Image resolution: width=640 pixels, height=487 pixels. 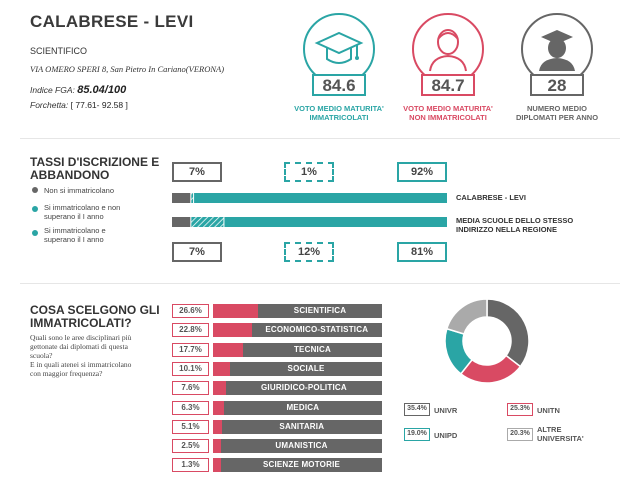 What do you see at coordinates (190, 311) in the screenshot?
I see `area-pct: 26.6%` at bounding box center [190, 311].